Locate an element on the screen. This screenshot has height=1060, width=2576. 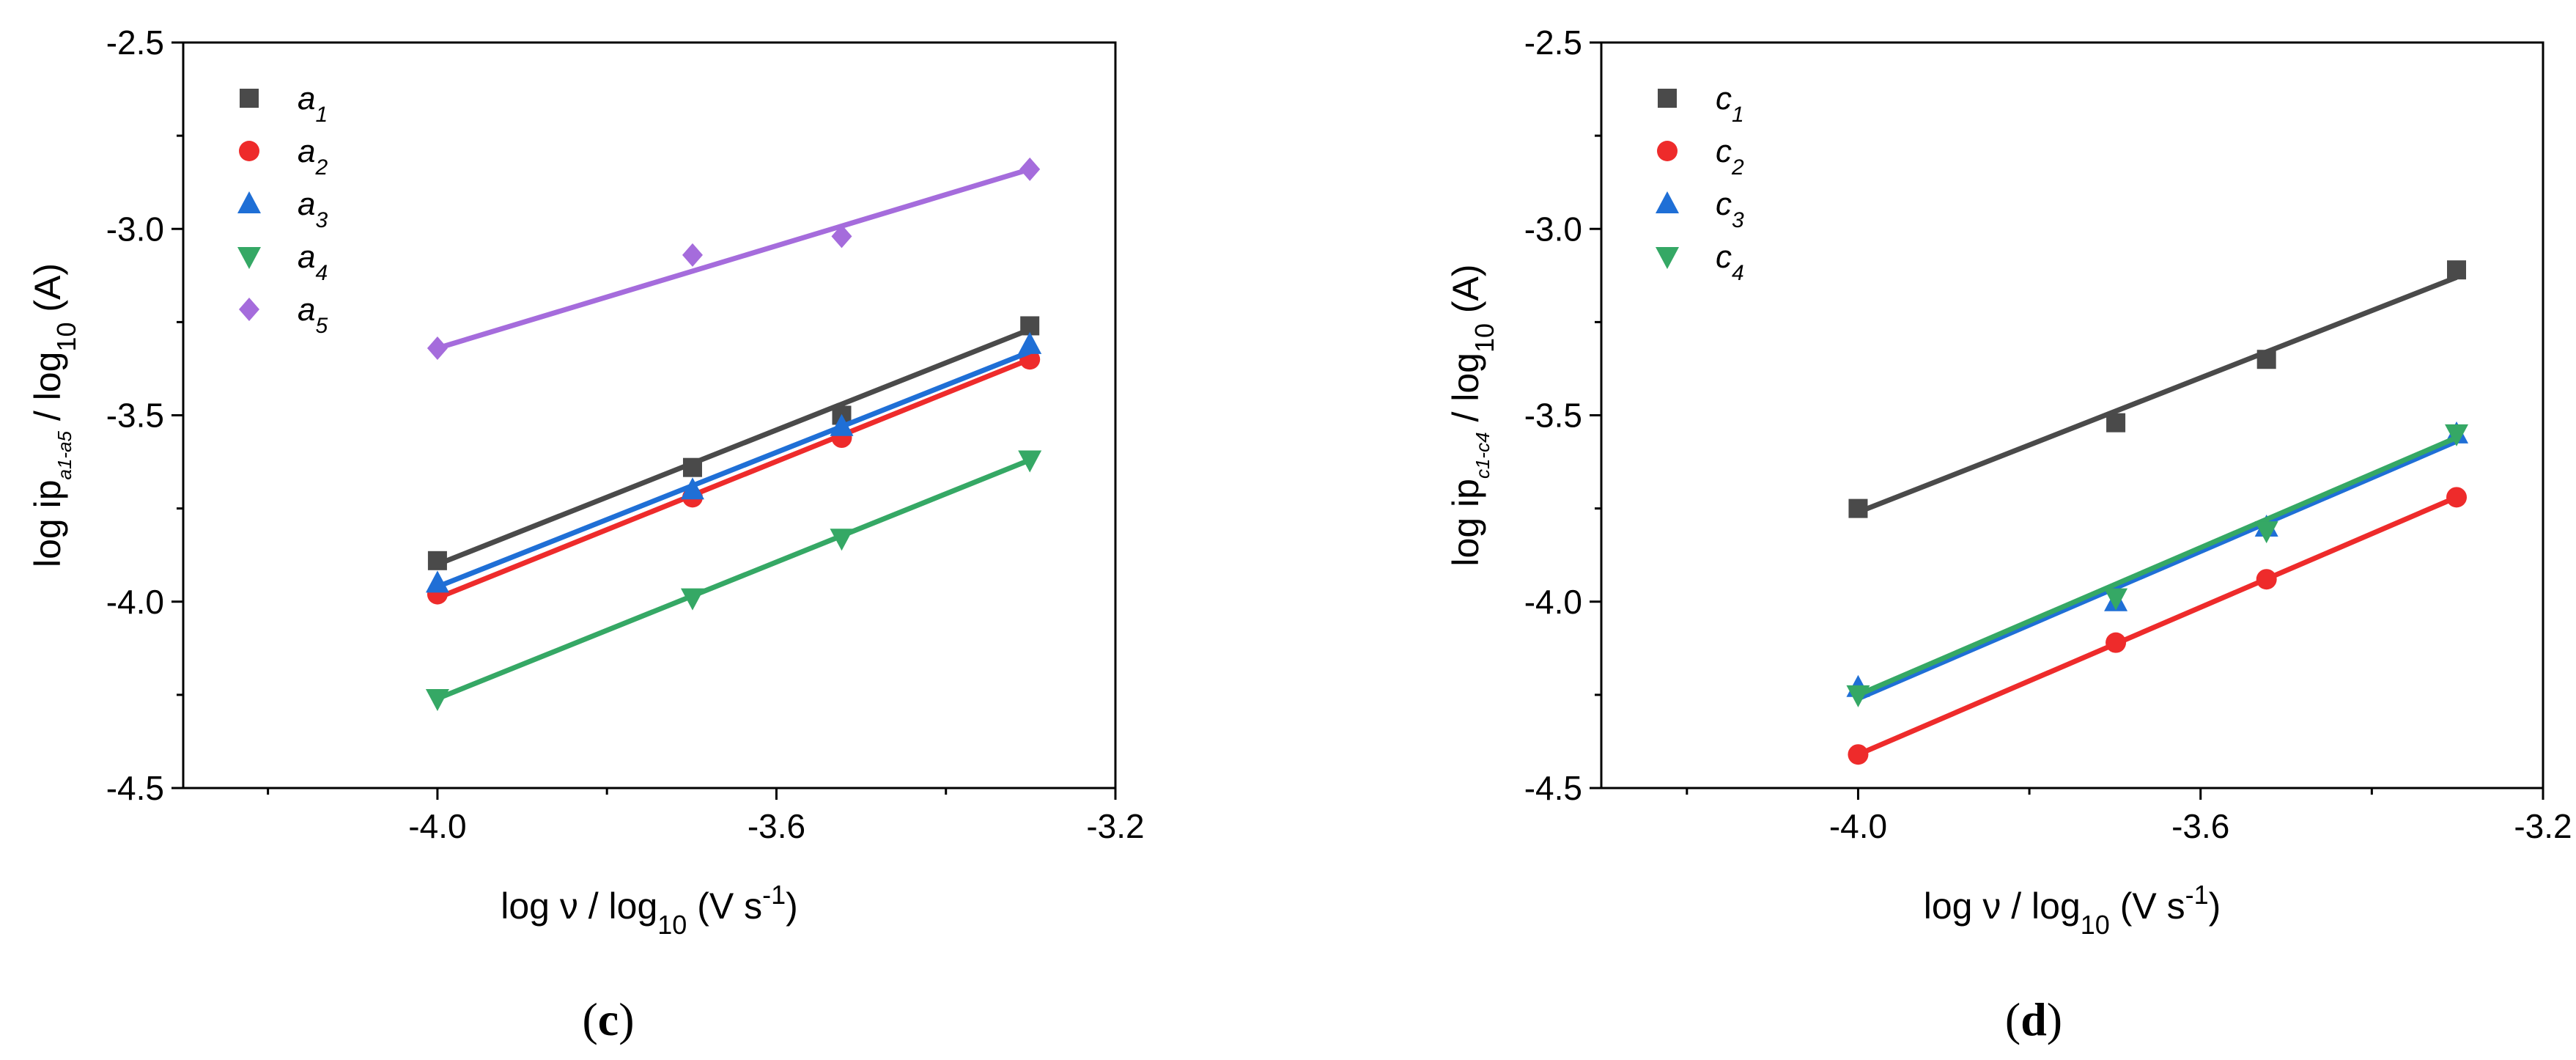
series-a3 is located at coordinates (733, 462).